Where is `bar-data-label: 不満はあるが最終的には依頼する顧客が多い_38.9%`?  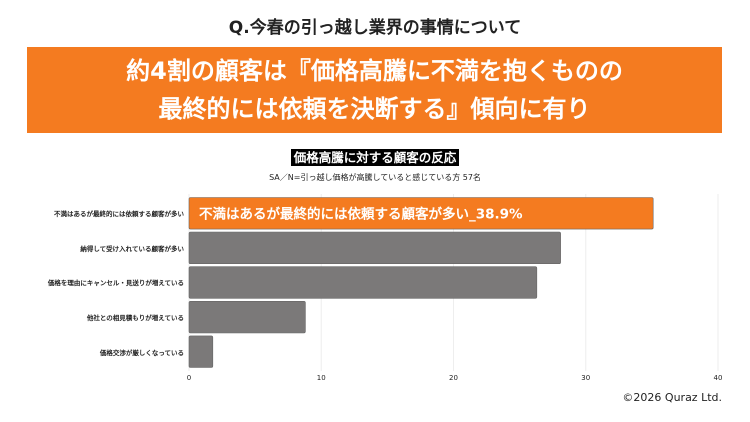 bar-data-label: 不満はあるが最終的には依頼する顧客が多い_38.9% is located at coordinates (361, 213).